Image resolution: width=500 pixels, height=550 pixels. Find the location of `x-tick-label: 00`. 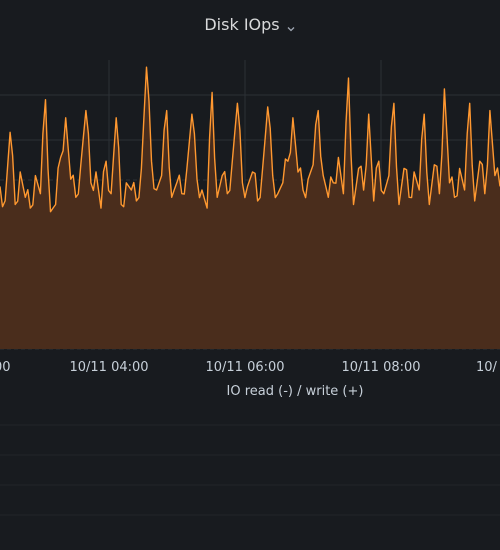

x-tick-label: 00 is located at coordinates (5, 367).